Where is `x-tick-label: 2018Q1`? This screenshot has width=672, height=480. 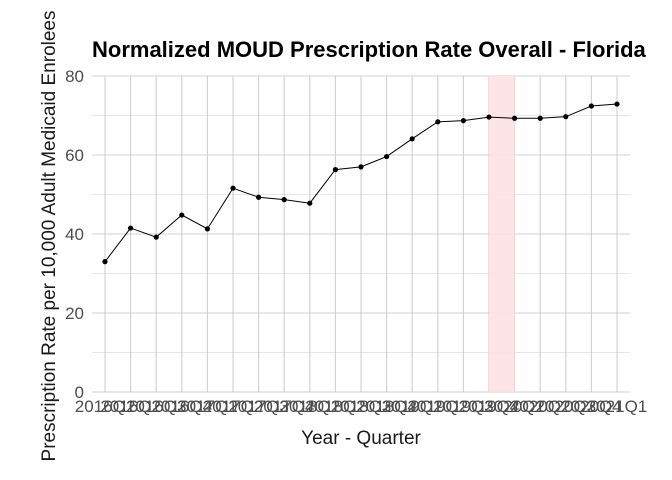
x-tick-label: 2018Q1 is located at coordinates (310, 406).